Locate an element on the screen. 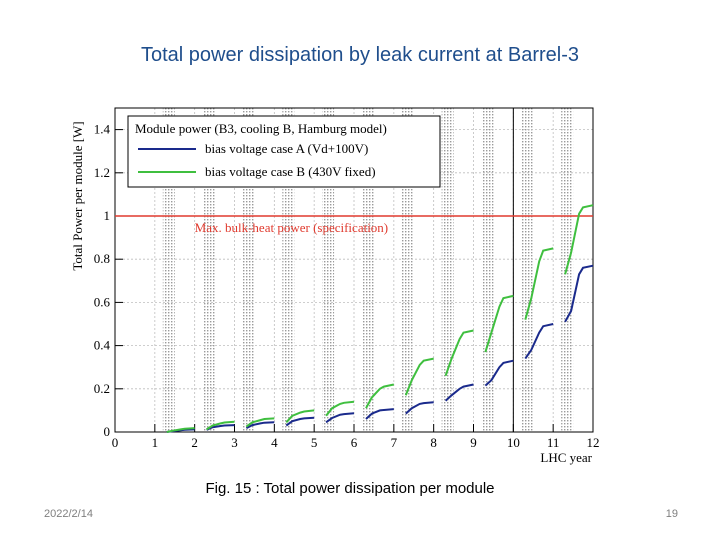 The width and height of the screenshot is (720, 540). footer-date: 2022/2/14 is located at coordinates (68, 514).